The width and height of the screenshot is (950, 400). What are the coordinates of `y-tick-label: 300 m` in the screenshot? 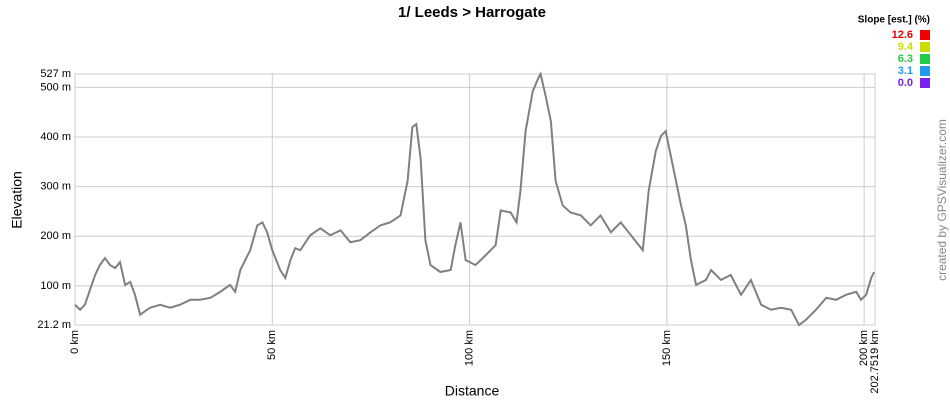 It's located at (55, 187).